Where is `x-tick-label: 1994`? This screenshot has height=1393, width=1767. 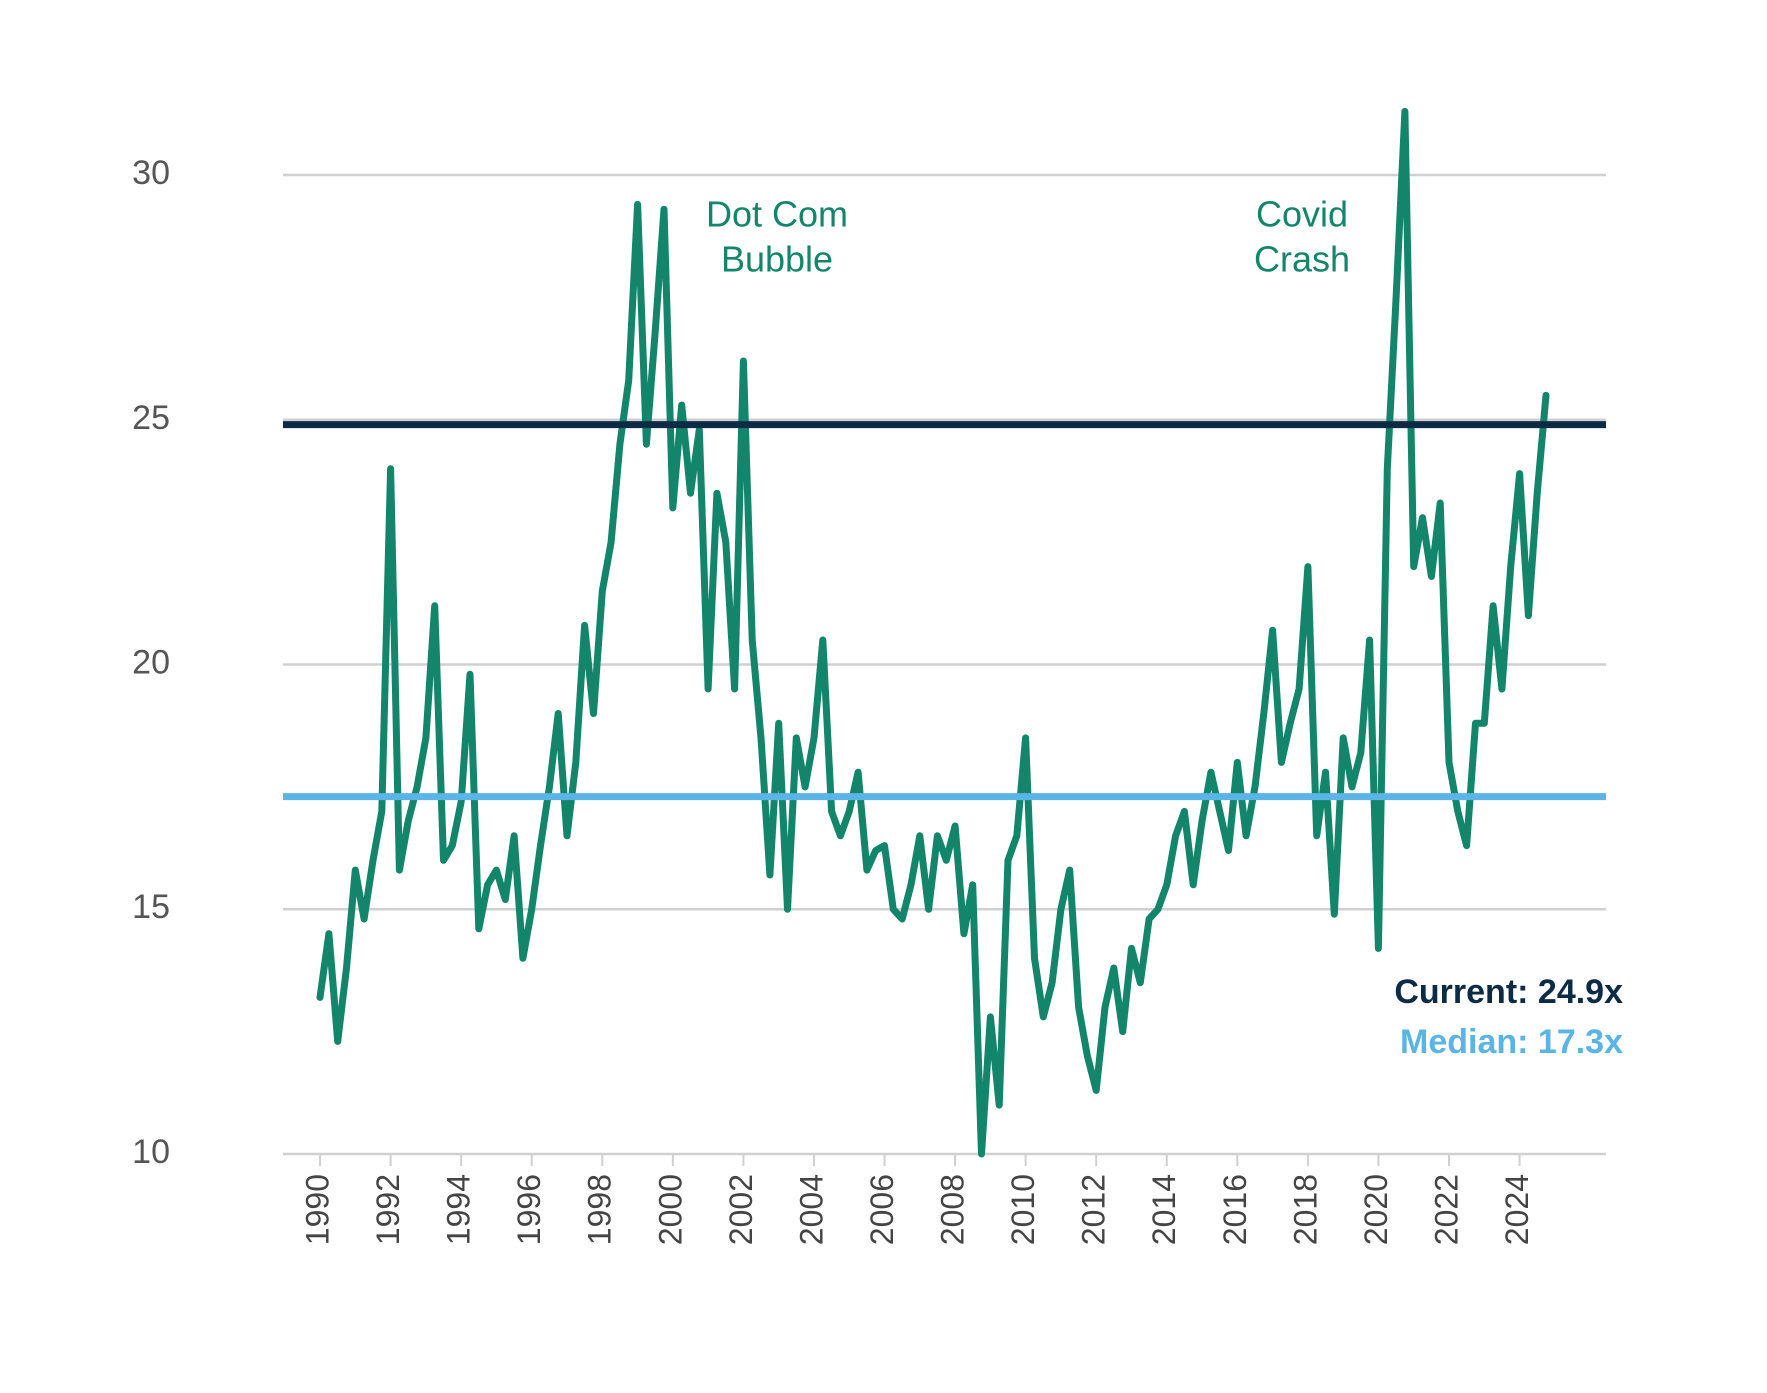 x-tick-label: 1994 is located at coordinates (459, 1209).